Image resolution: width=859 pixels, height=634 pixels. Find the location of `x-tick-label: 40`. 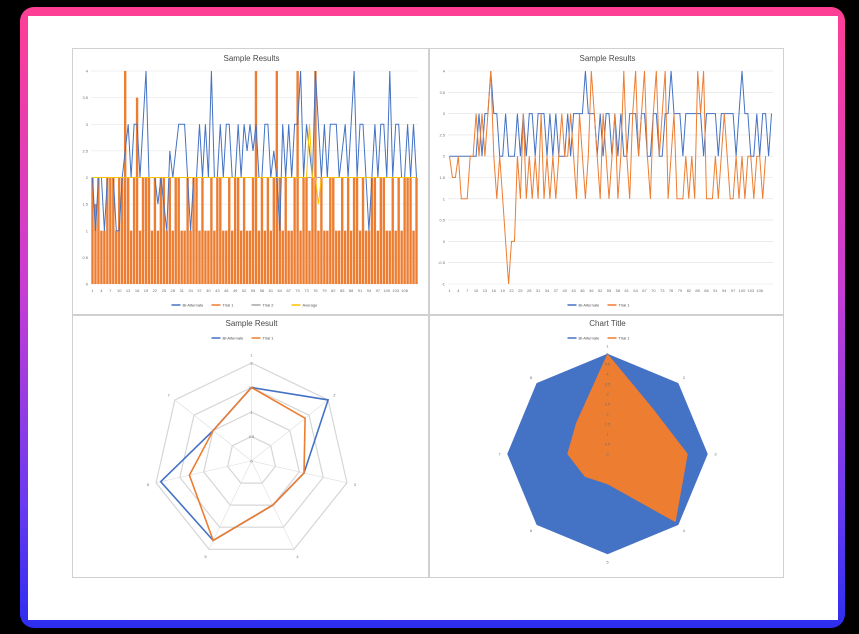

x-tick-label: 40 is located at coordinates (208, 290).